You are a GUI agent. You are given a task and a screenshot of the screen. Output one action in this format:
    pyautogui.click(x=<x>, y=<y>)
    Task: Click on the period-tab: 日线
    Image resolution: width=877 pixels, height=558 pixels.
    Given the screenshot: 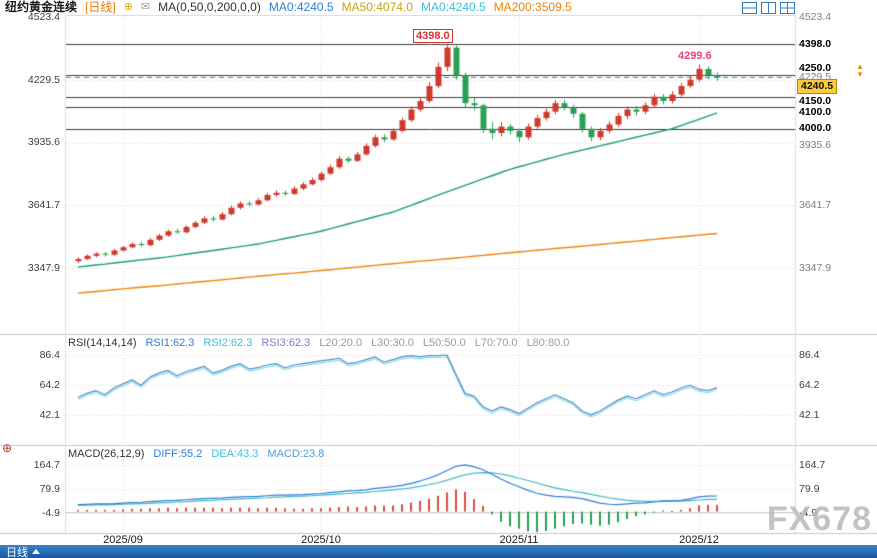 What is the action you would take?
    pyautogui.click(x=23, y=551)
    